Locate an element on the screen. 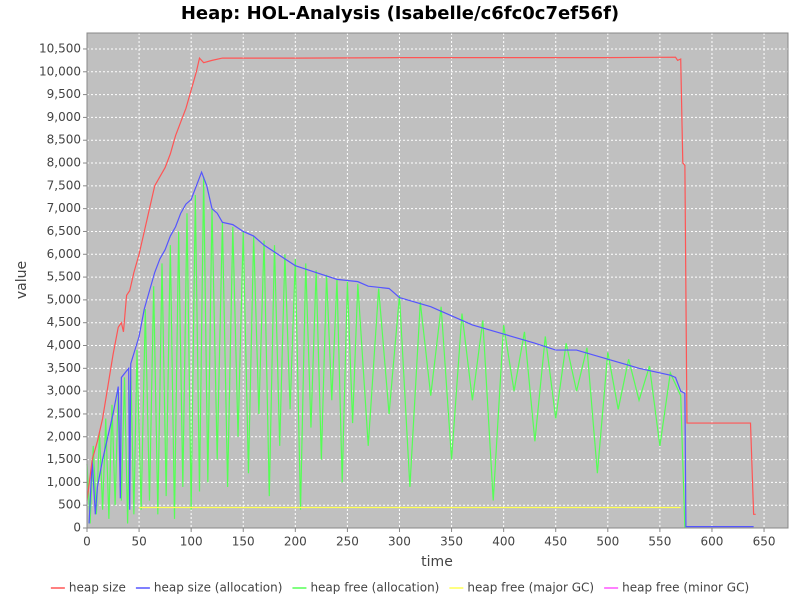  x-tick-label: 400 is located at coordinates (503, 542).